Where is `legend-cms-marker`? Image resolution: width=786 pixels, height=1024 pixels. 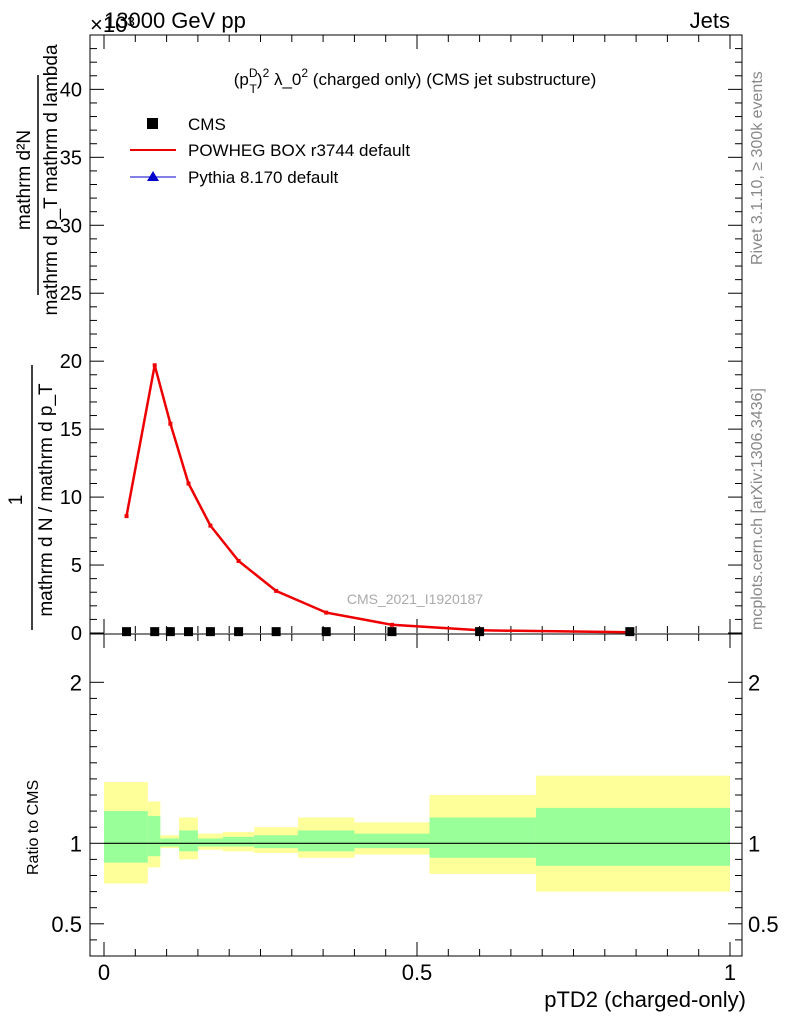 legend-cms-marker is located at coordinates (152, 123).